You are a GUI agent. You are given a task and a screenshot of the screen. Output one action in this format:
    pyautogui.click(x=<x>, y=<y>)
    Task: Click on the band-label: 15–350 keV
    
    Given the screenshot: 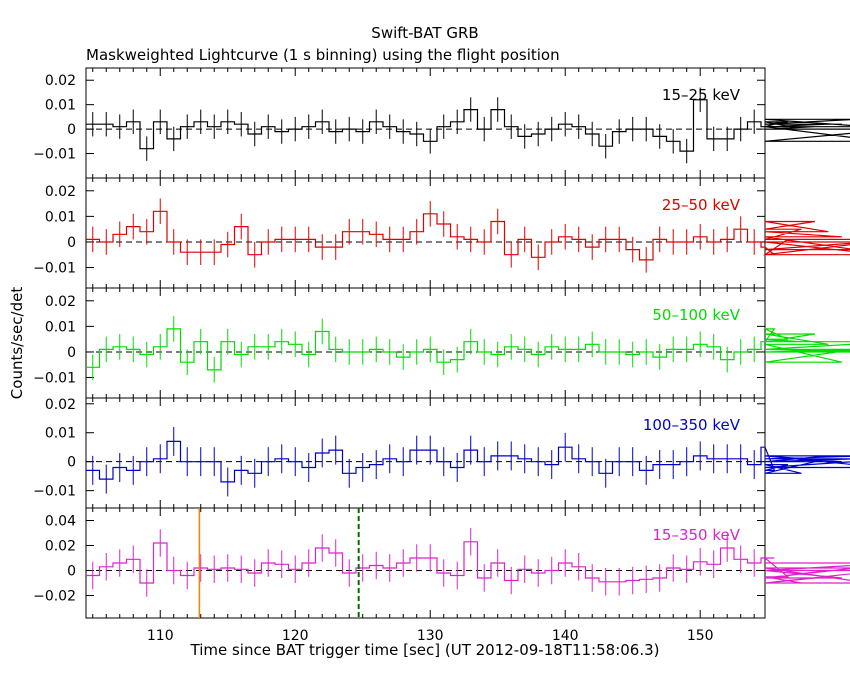 What is the action you would take?
    pyautogui.click(x=696, y=535)
    